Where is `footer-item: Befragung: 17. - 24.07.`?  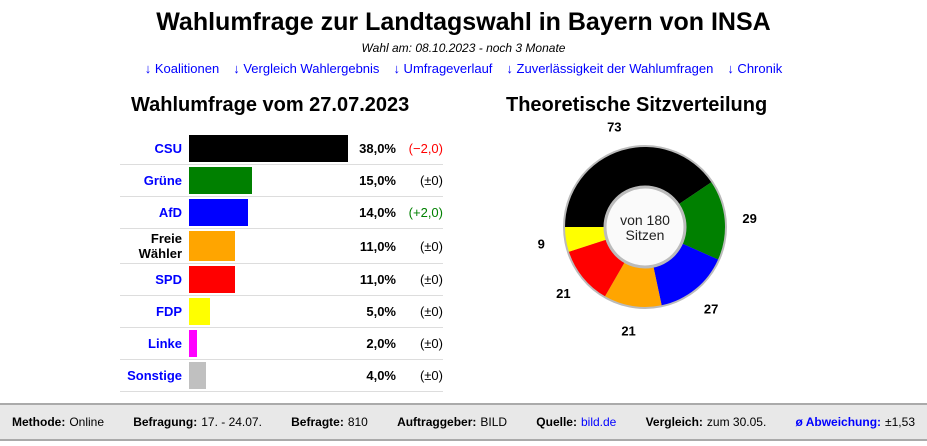 footer-item: Befragung: 17. - 24.07. is located at coordinates (197, 422).